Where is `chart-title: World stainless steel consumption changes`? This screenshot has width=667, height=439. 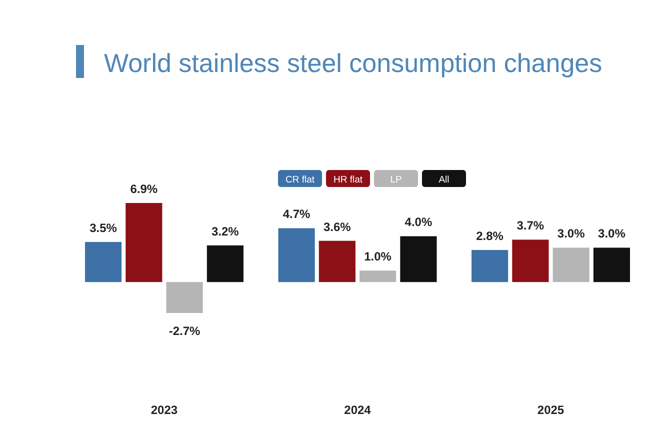
chart-title: World stainless steel consumption changes is located at coordinates (353, 63).